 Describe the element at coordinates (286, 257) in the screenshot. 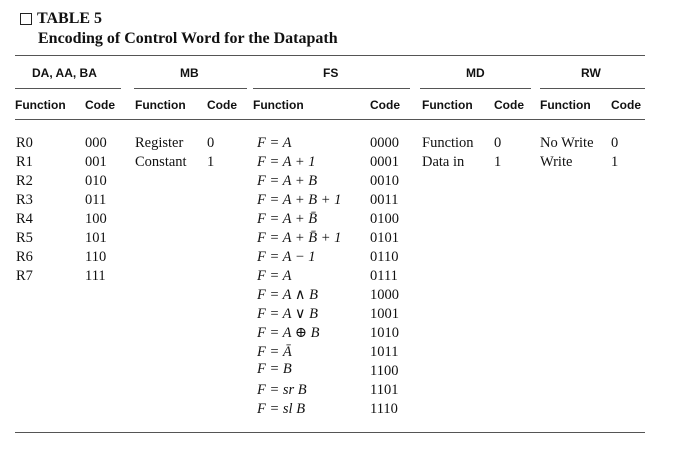

I see `fs-function: F = A − 1` at that location.